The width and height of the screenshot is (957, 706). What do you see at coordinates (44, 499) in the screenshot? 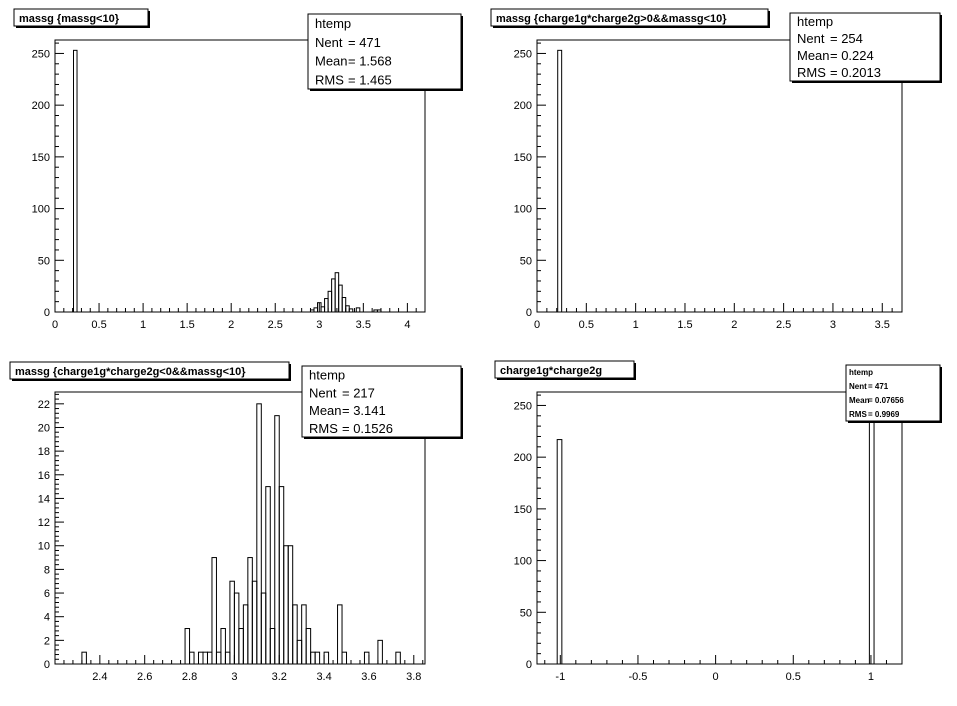
I see `y-tick-label: 14` at bounding box center [44, 499].